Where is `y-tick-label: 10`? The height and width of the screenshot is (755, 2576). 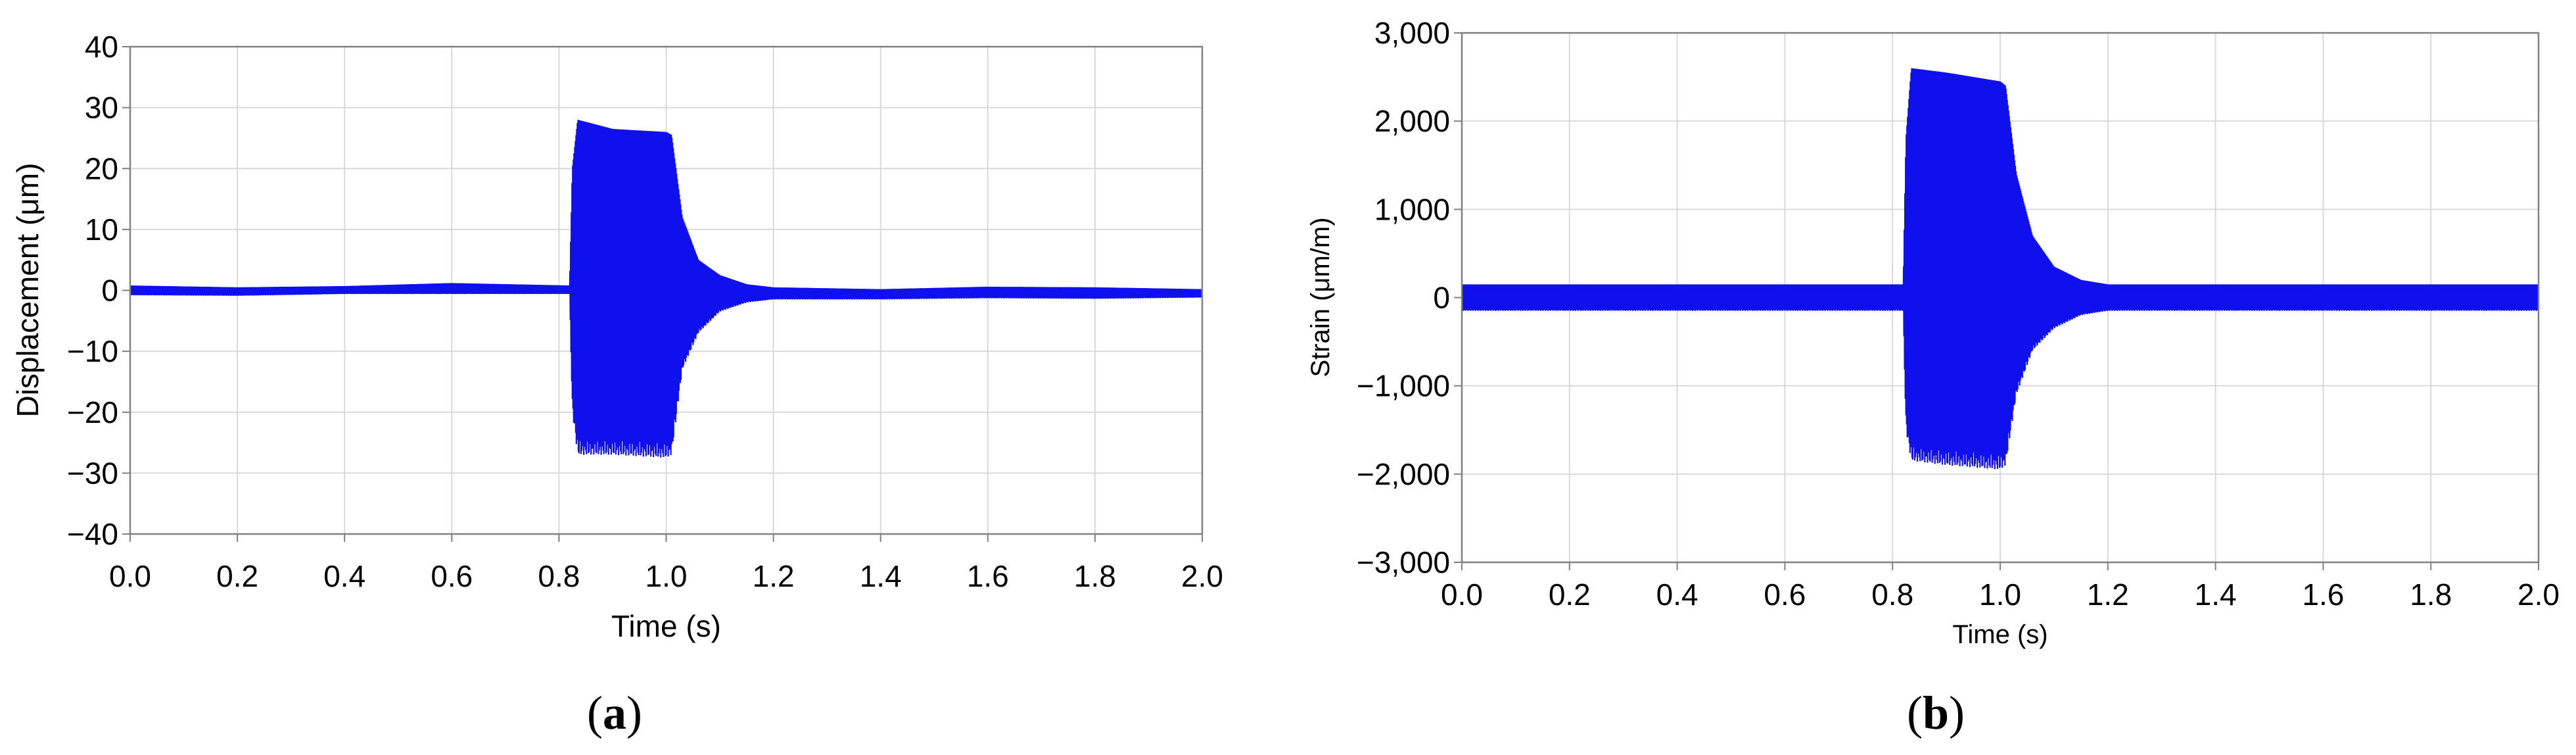 y-tick-label: 10 is located at coordinates (101, 229).